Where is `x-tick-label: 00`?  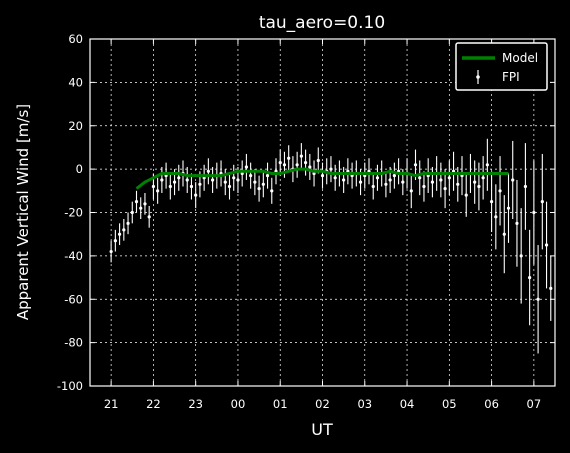 x-tick-label: 00 is located at coordinates (238, 404).